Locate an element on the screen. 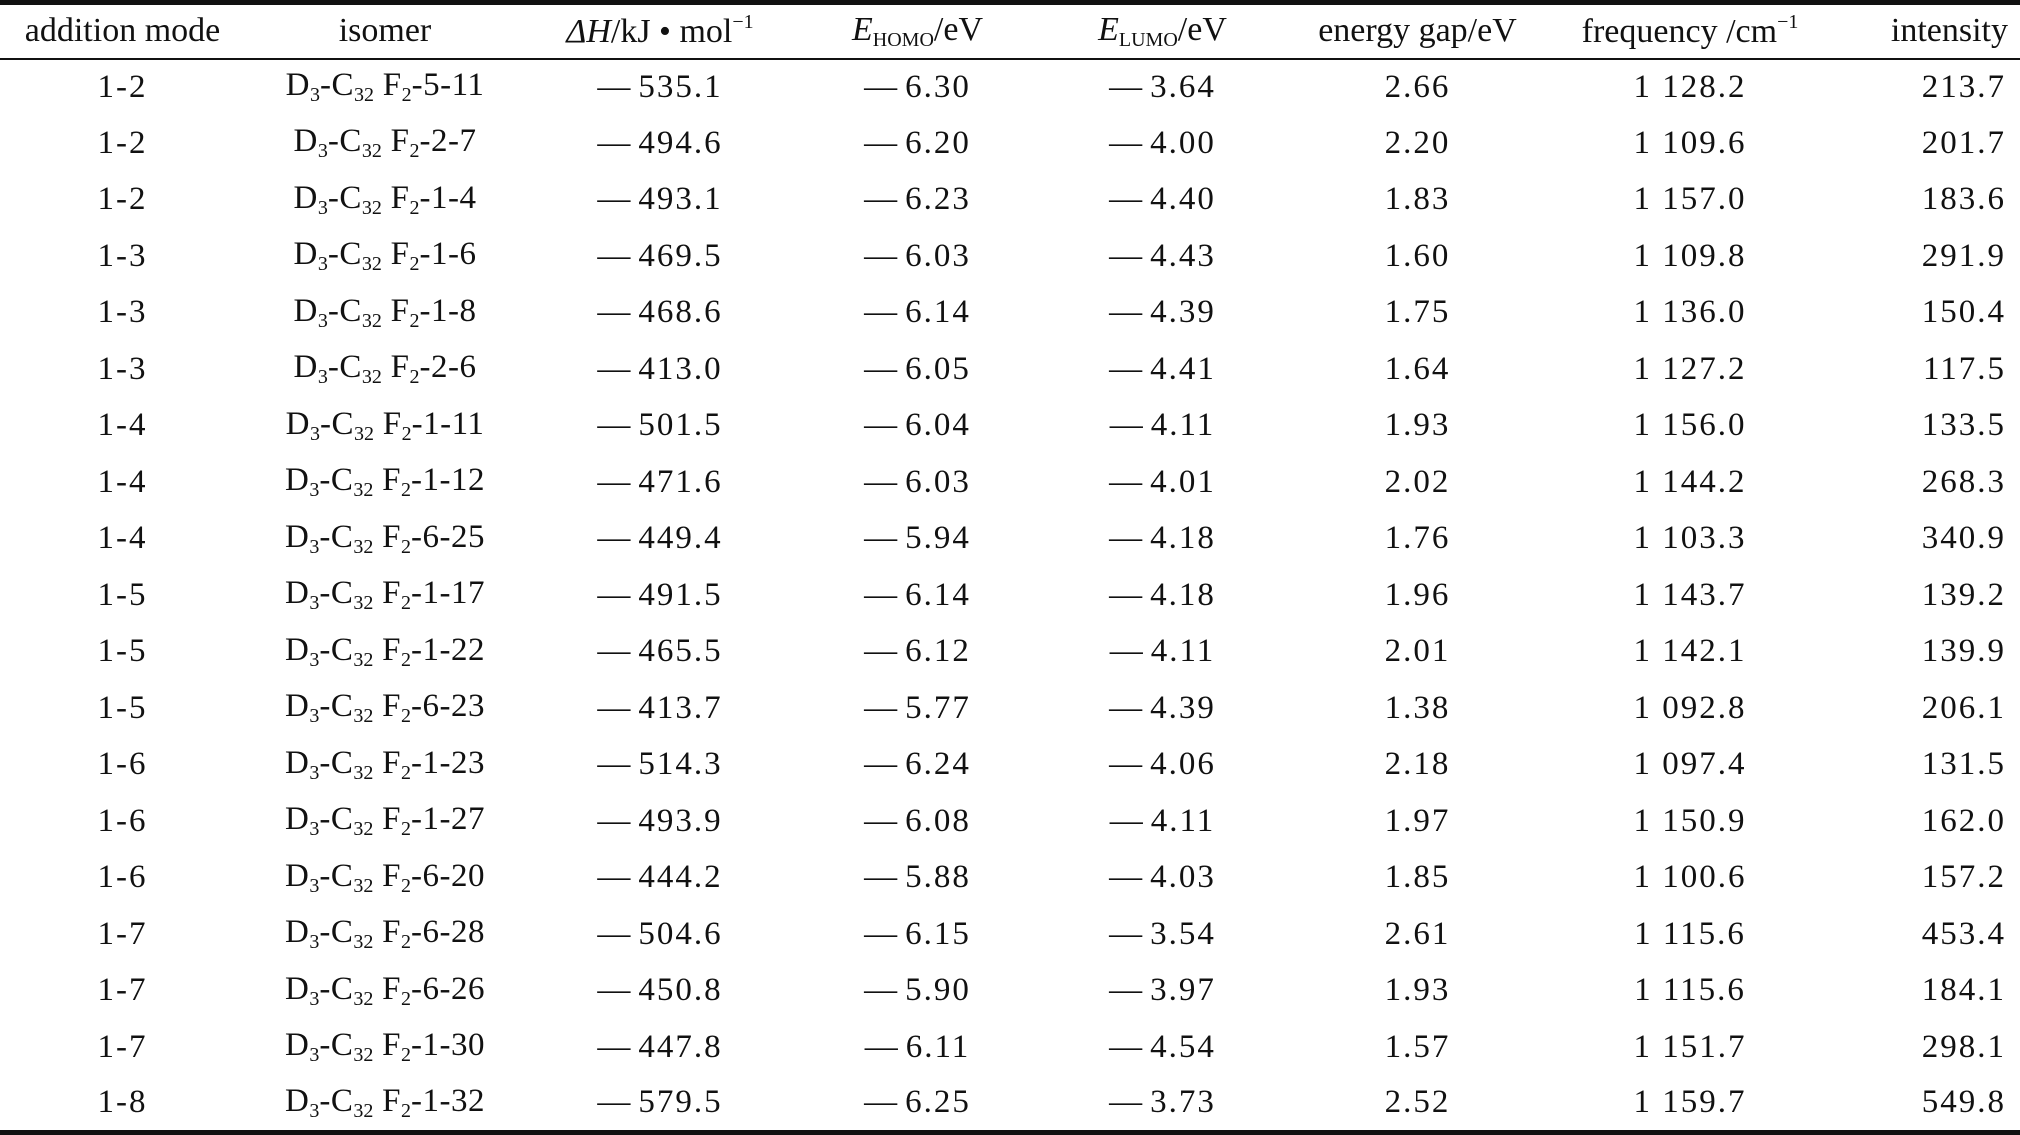 The width and height of the screenshot is (2020, 1135). cell-enthalpy-value: 501.5 is located at coordinates (680, 425).